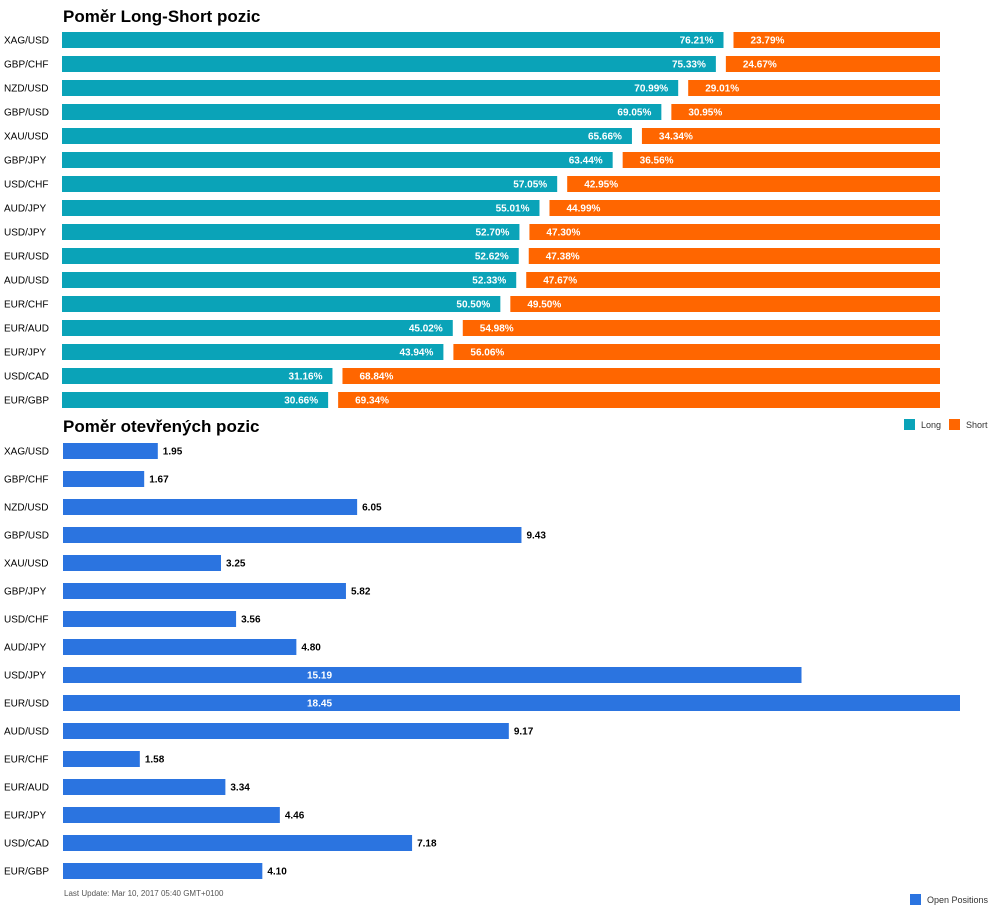 The height and width of the screenshot is (912, 990). What do you see at coordinates (290, 256) in the screenshot?
I see `long-bar-eur-usd` at bounding box center [290, 256].